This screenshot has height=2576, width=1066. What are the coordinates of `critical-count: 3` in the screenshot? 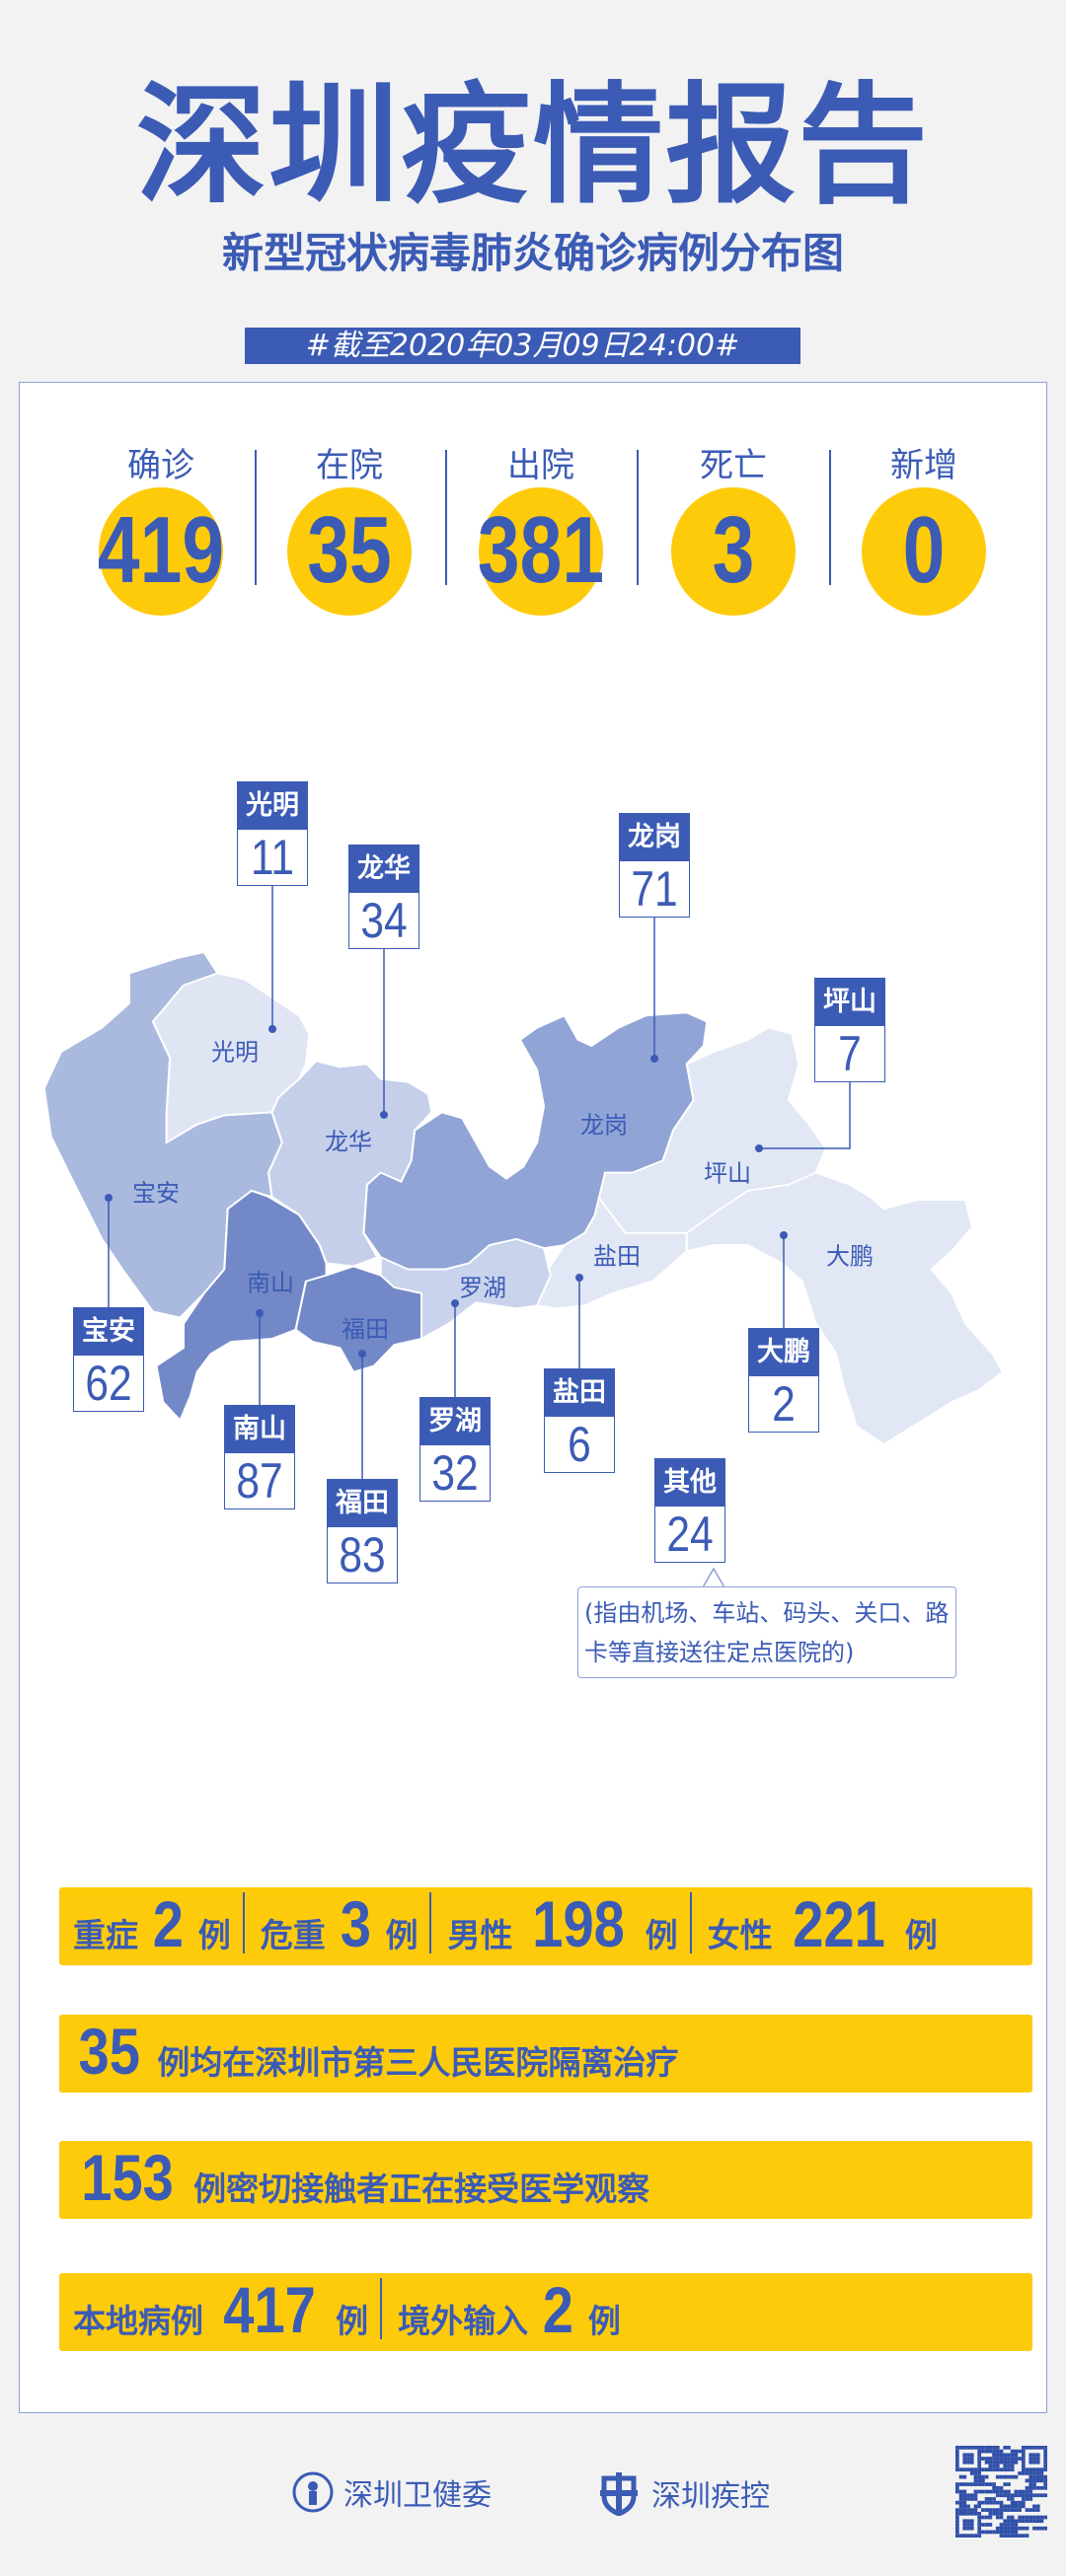 It's located at (355, 1923).